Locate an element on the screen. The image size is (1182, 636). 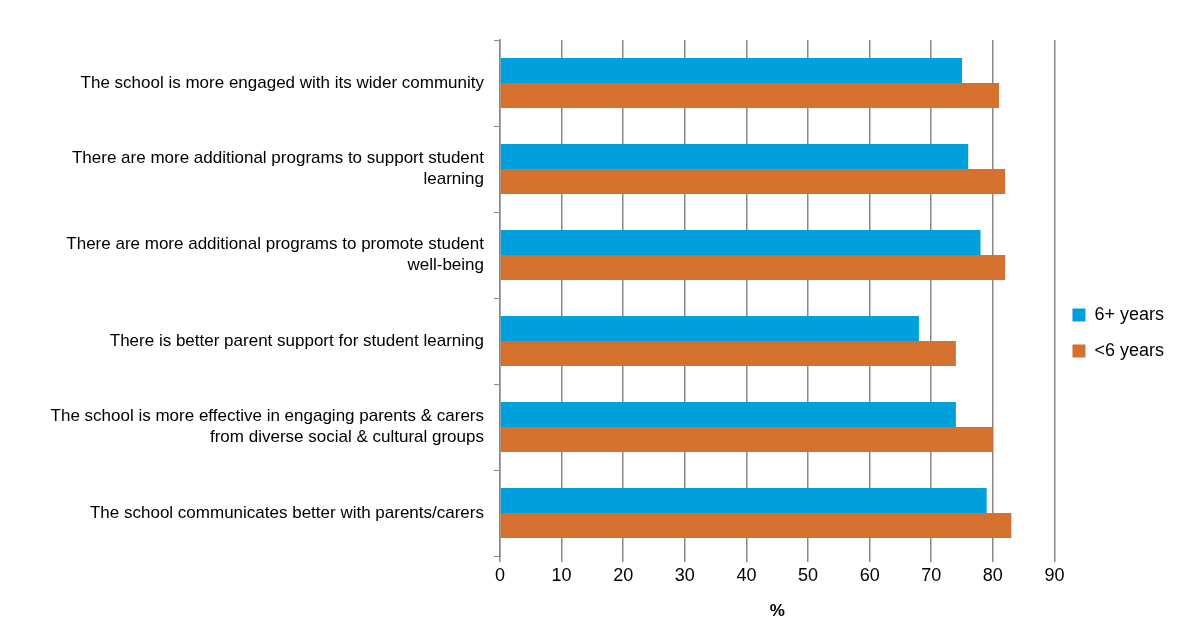
x-tick-label: 80 is located at coordinates (992, 574).